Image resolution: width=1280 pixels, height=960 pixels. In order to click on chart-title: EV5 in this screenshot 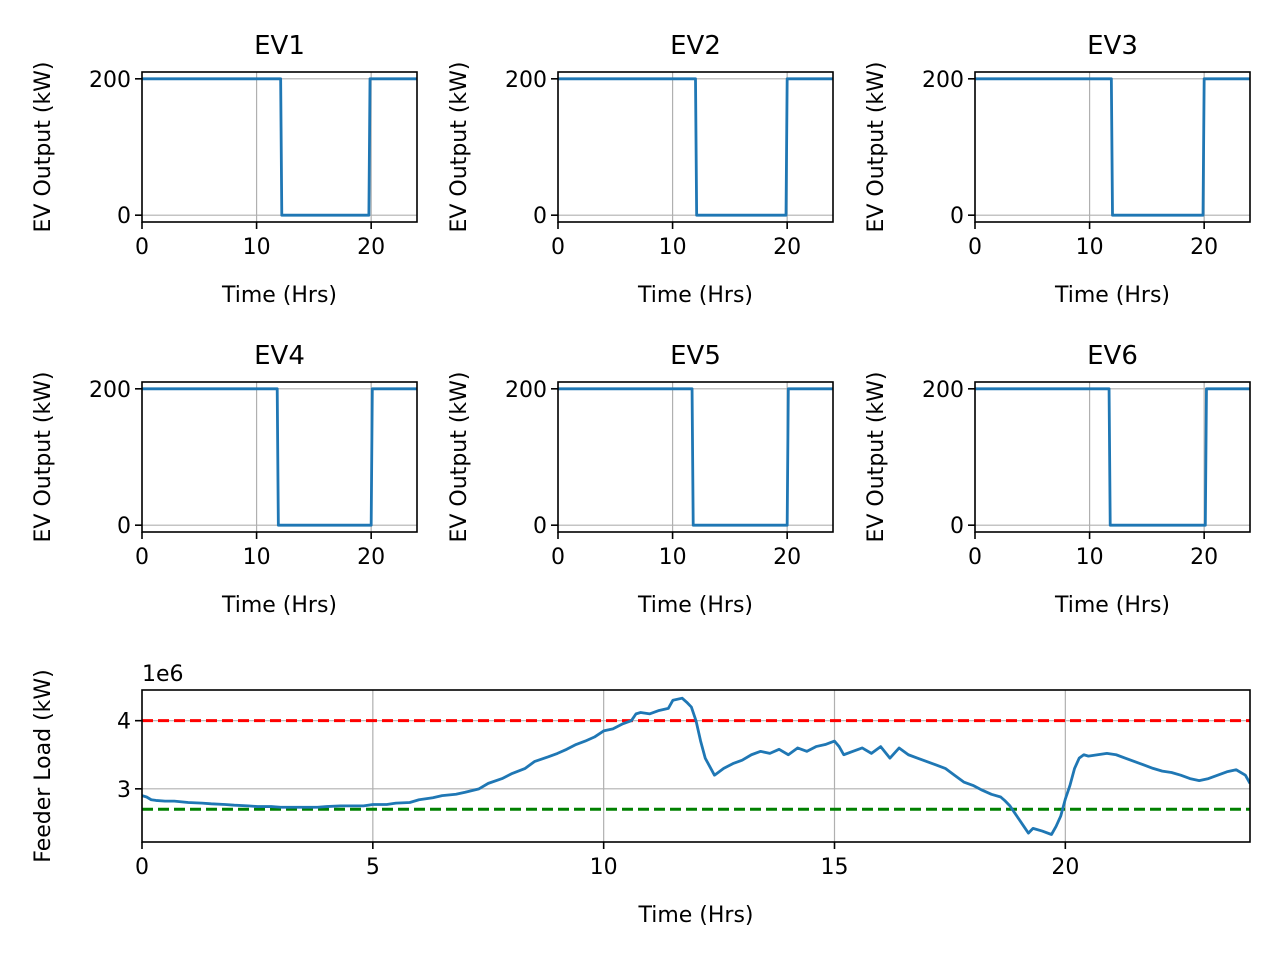, I will do `click(695, 356)`.